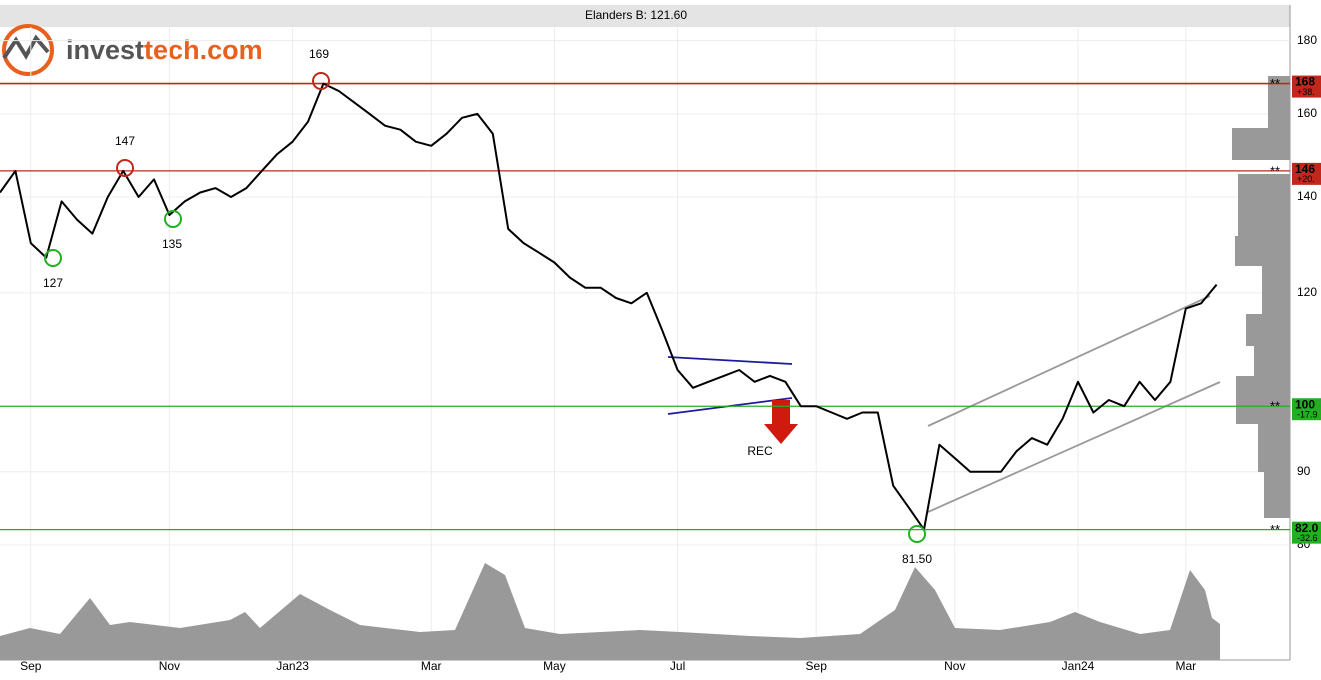  I want to click on y-tick-label: 180, so click(1307, 40).